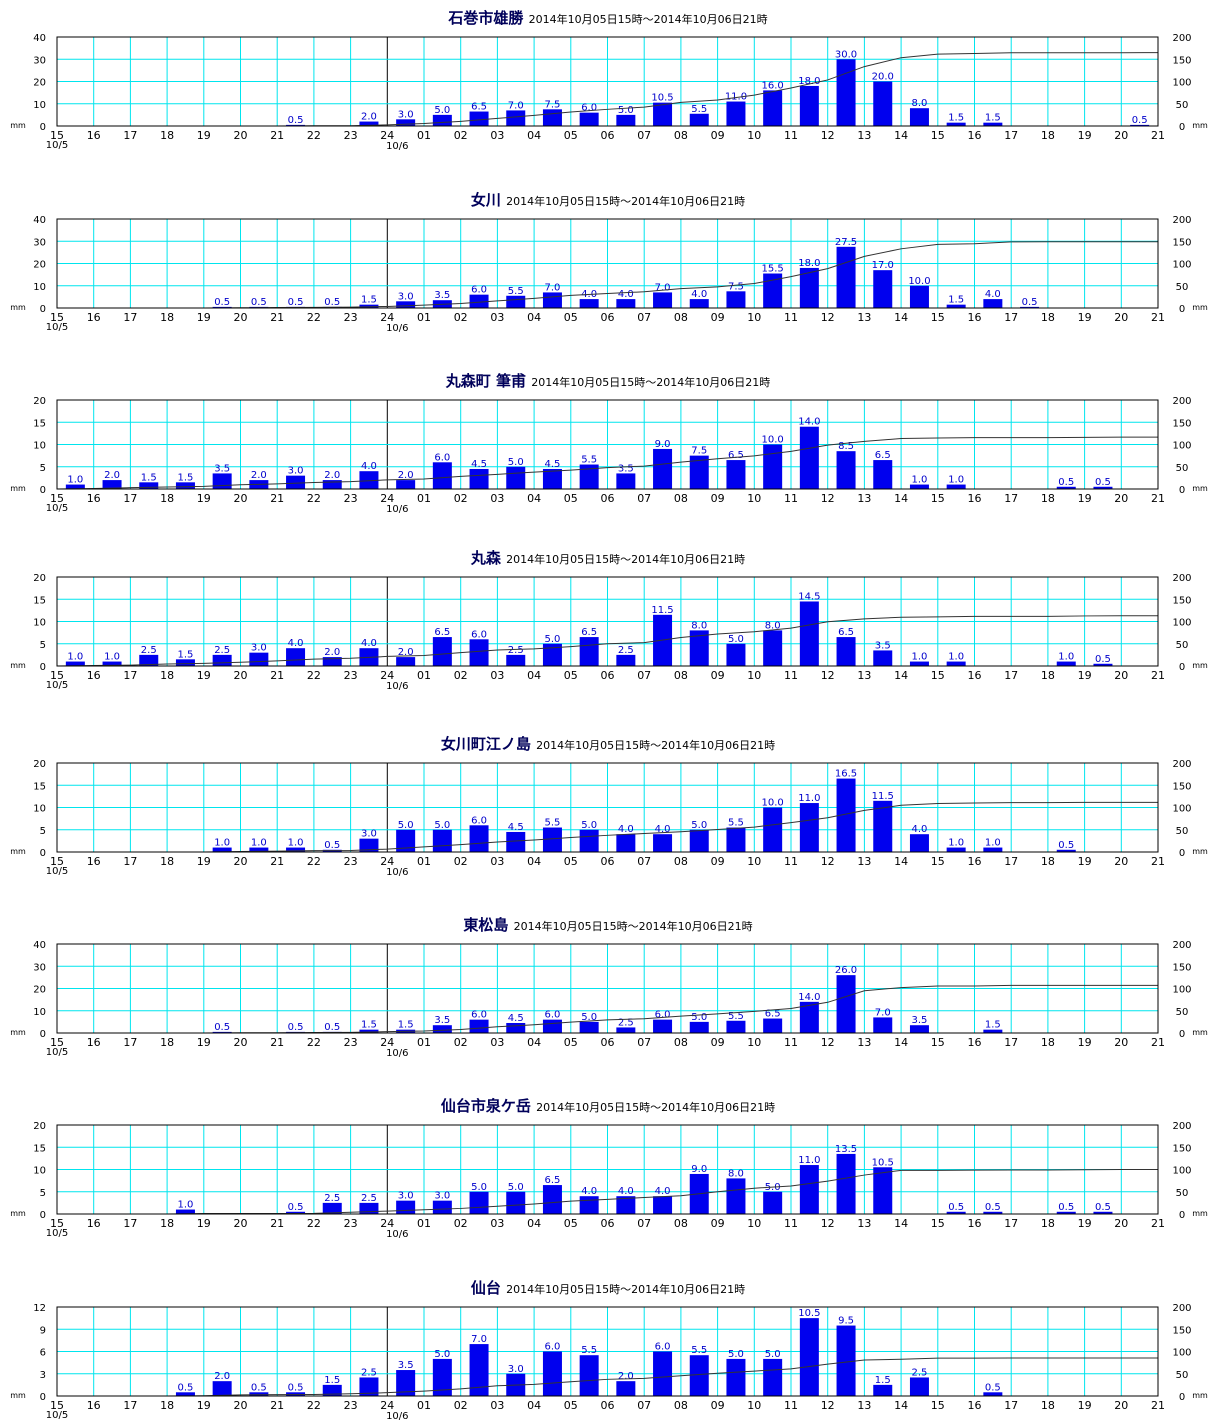 The image size is (1215, 1423). What do you see at coordinates (488, 381) in the screenshot?
I see `station-name: 丸森町 筆甫` at bounding box center [488, 381].